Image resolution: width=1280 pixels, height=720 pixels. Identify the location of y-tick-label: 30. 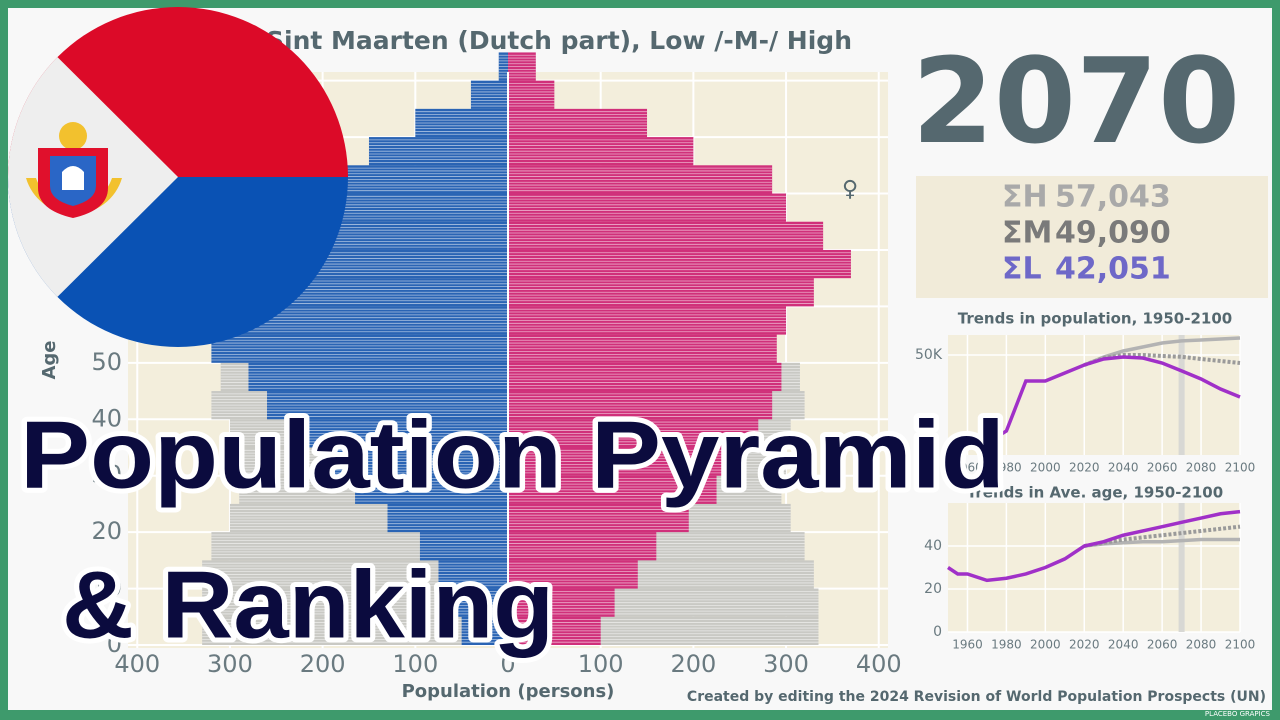
(106, 475).